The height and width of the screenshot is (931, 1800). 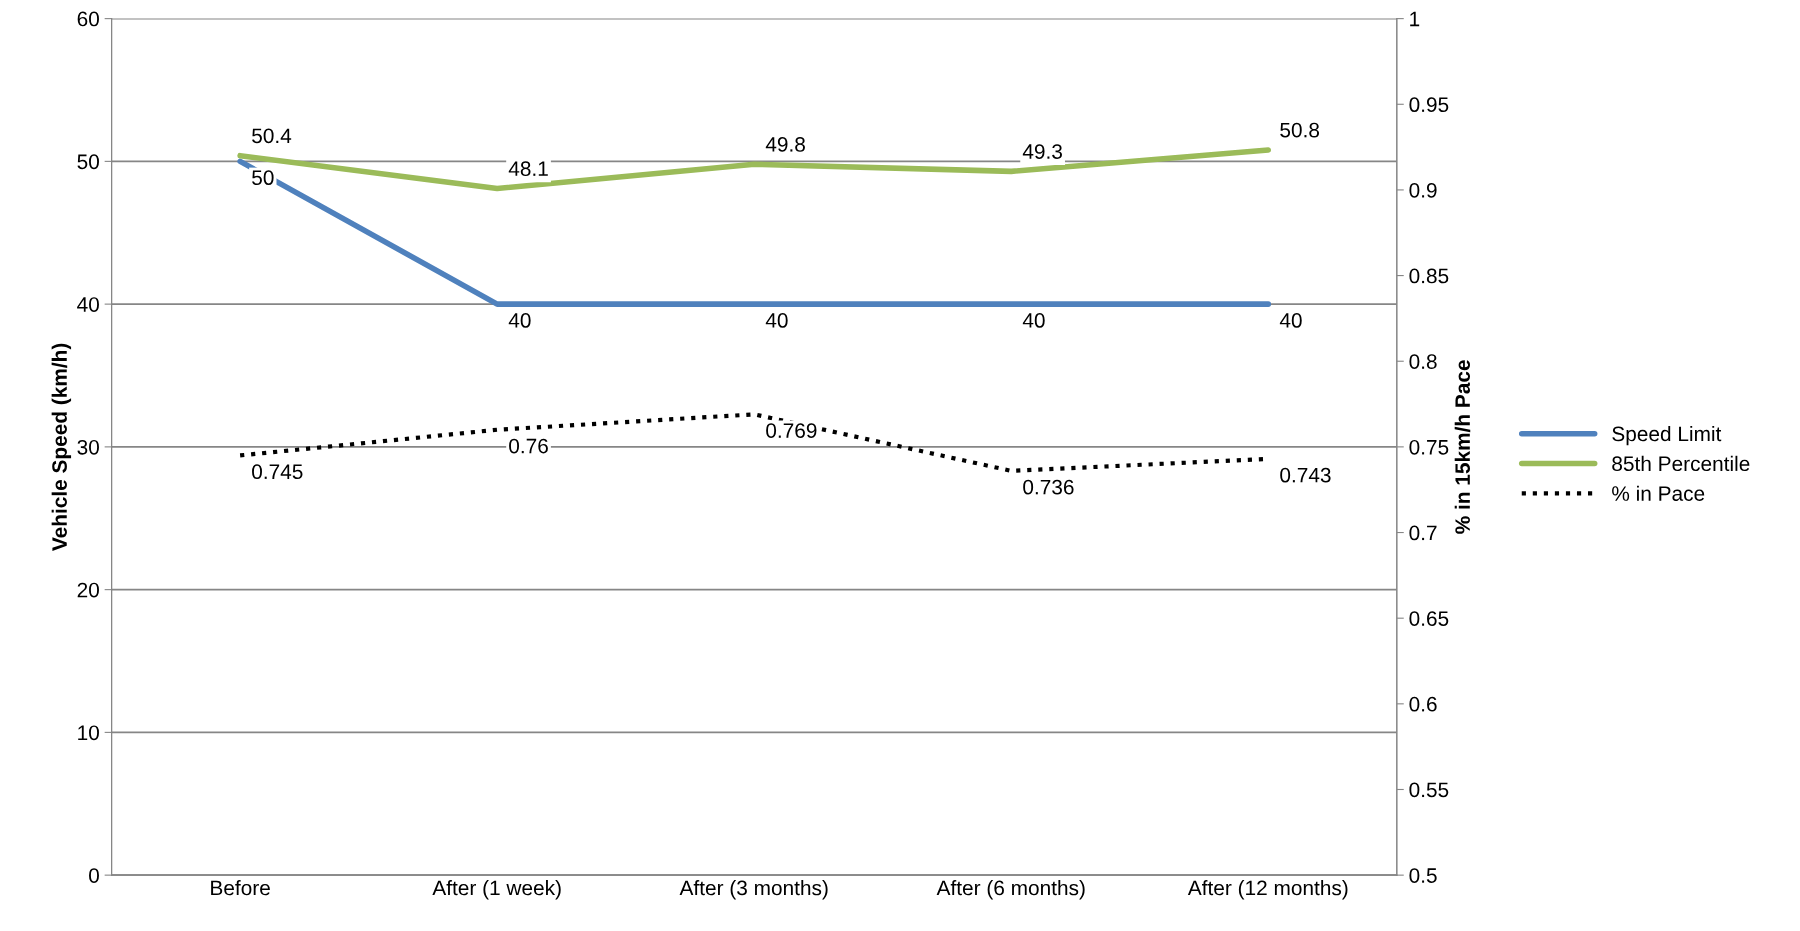 What do you see at coordinates (785, 144) in the screenshot?
I see `data-label: 49.8` at bounding box center [785, 144].